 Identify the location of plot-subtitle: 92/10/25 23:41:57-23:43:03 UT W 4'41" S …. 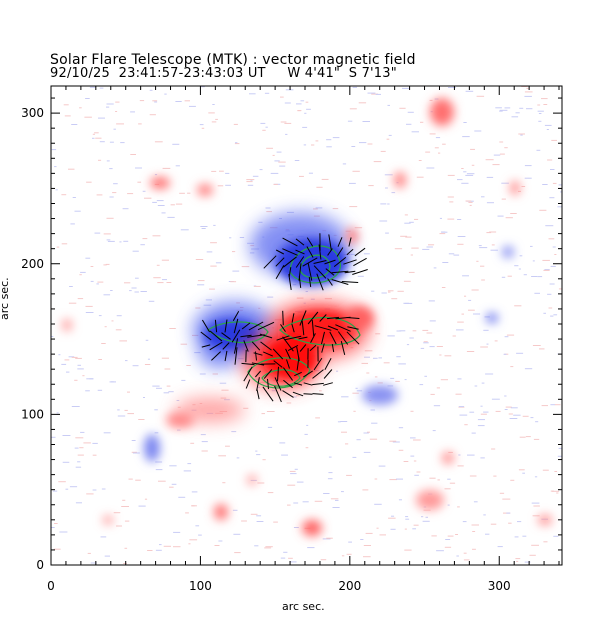
(223, 73).